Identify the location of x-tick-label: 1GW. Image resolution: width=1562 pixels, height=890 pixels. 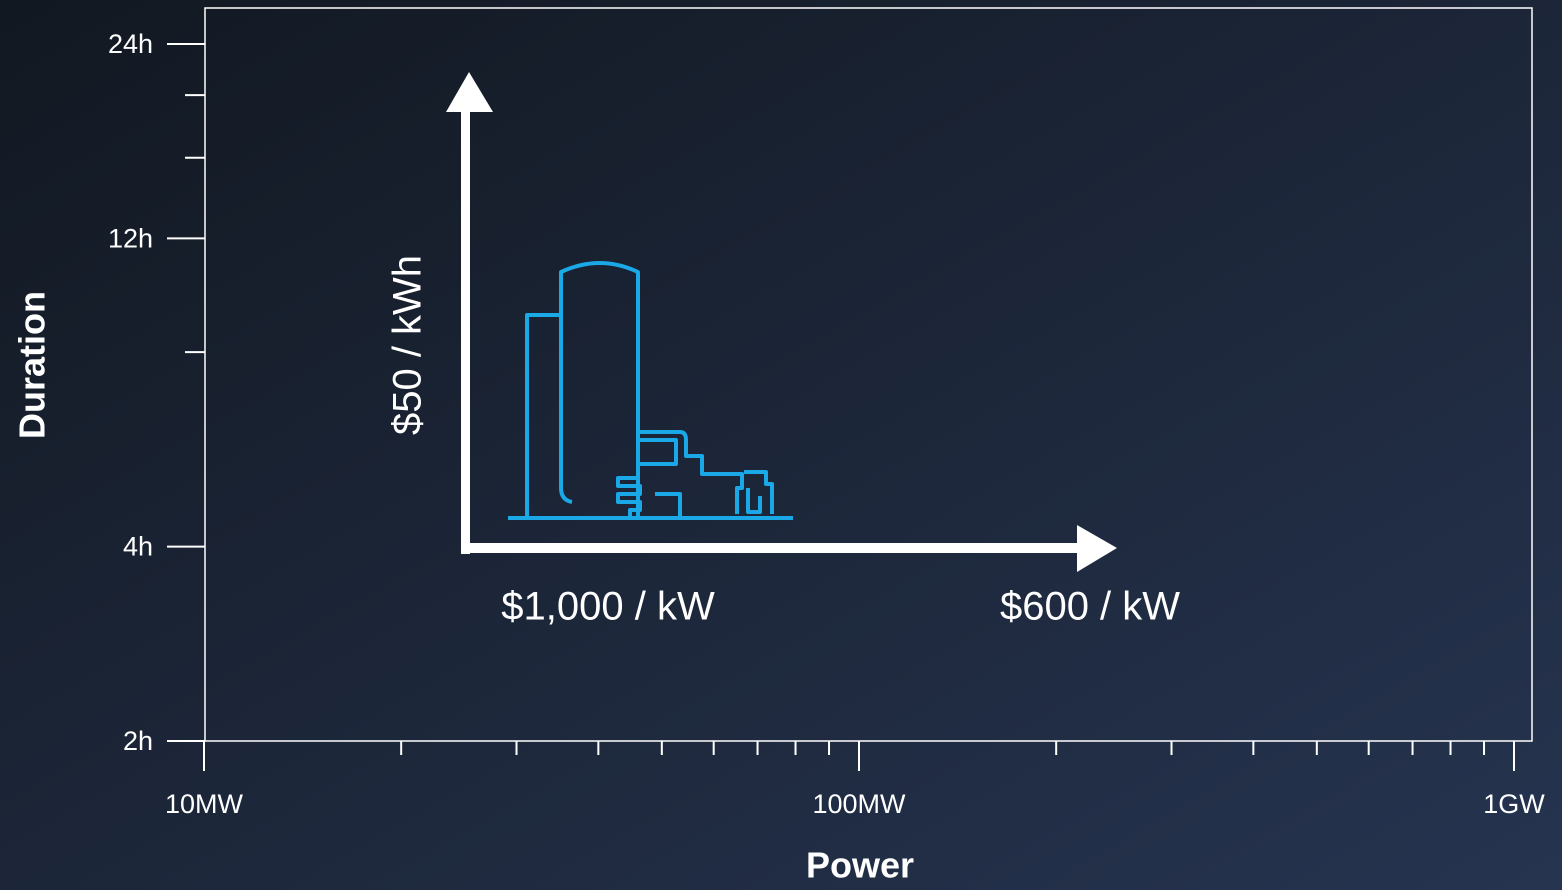
(1514, 804).